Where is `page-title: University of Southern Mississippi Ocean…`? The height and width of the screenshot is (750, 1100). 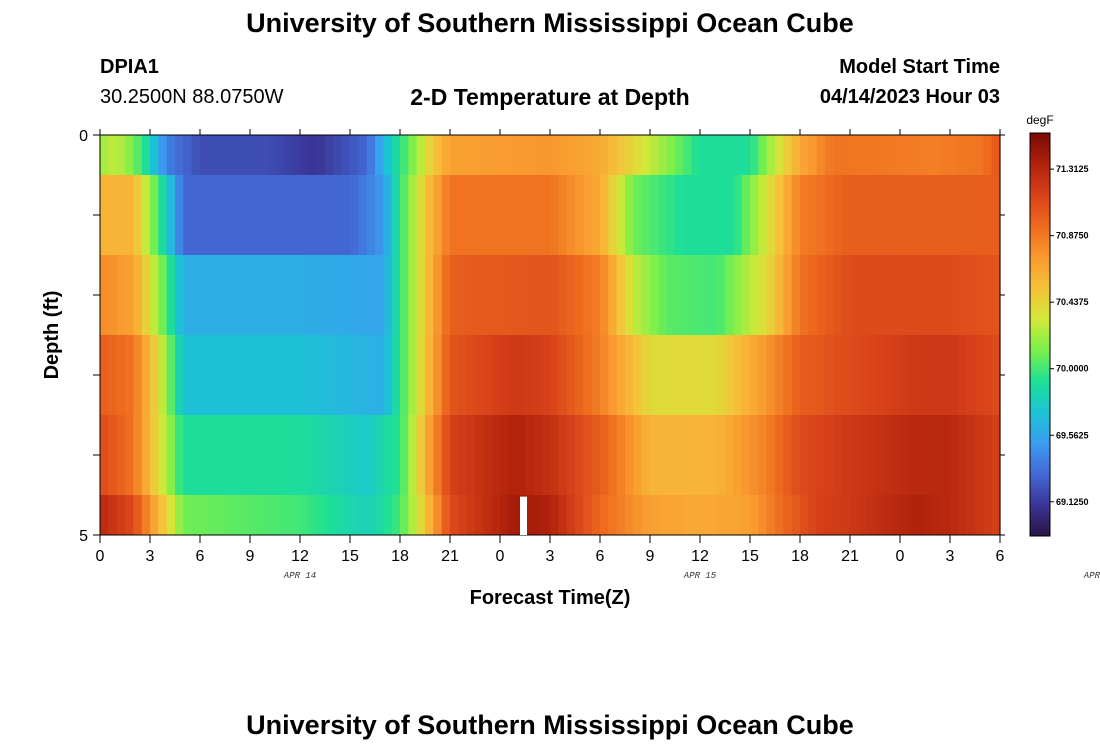 page-title: University of Southern Mississippi Ocean… is located at coordinates (550, 23).